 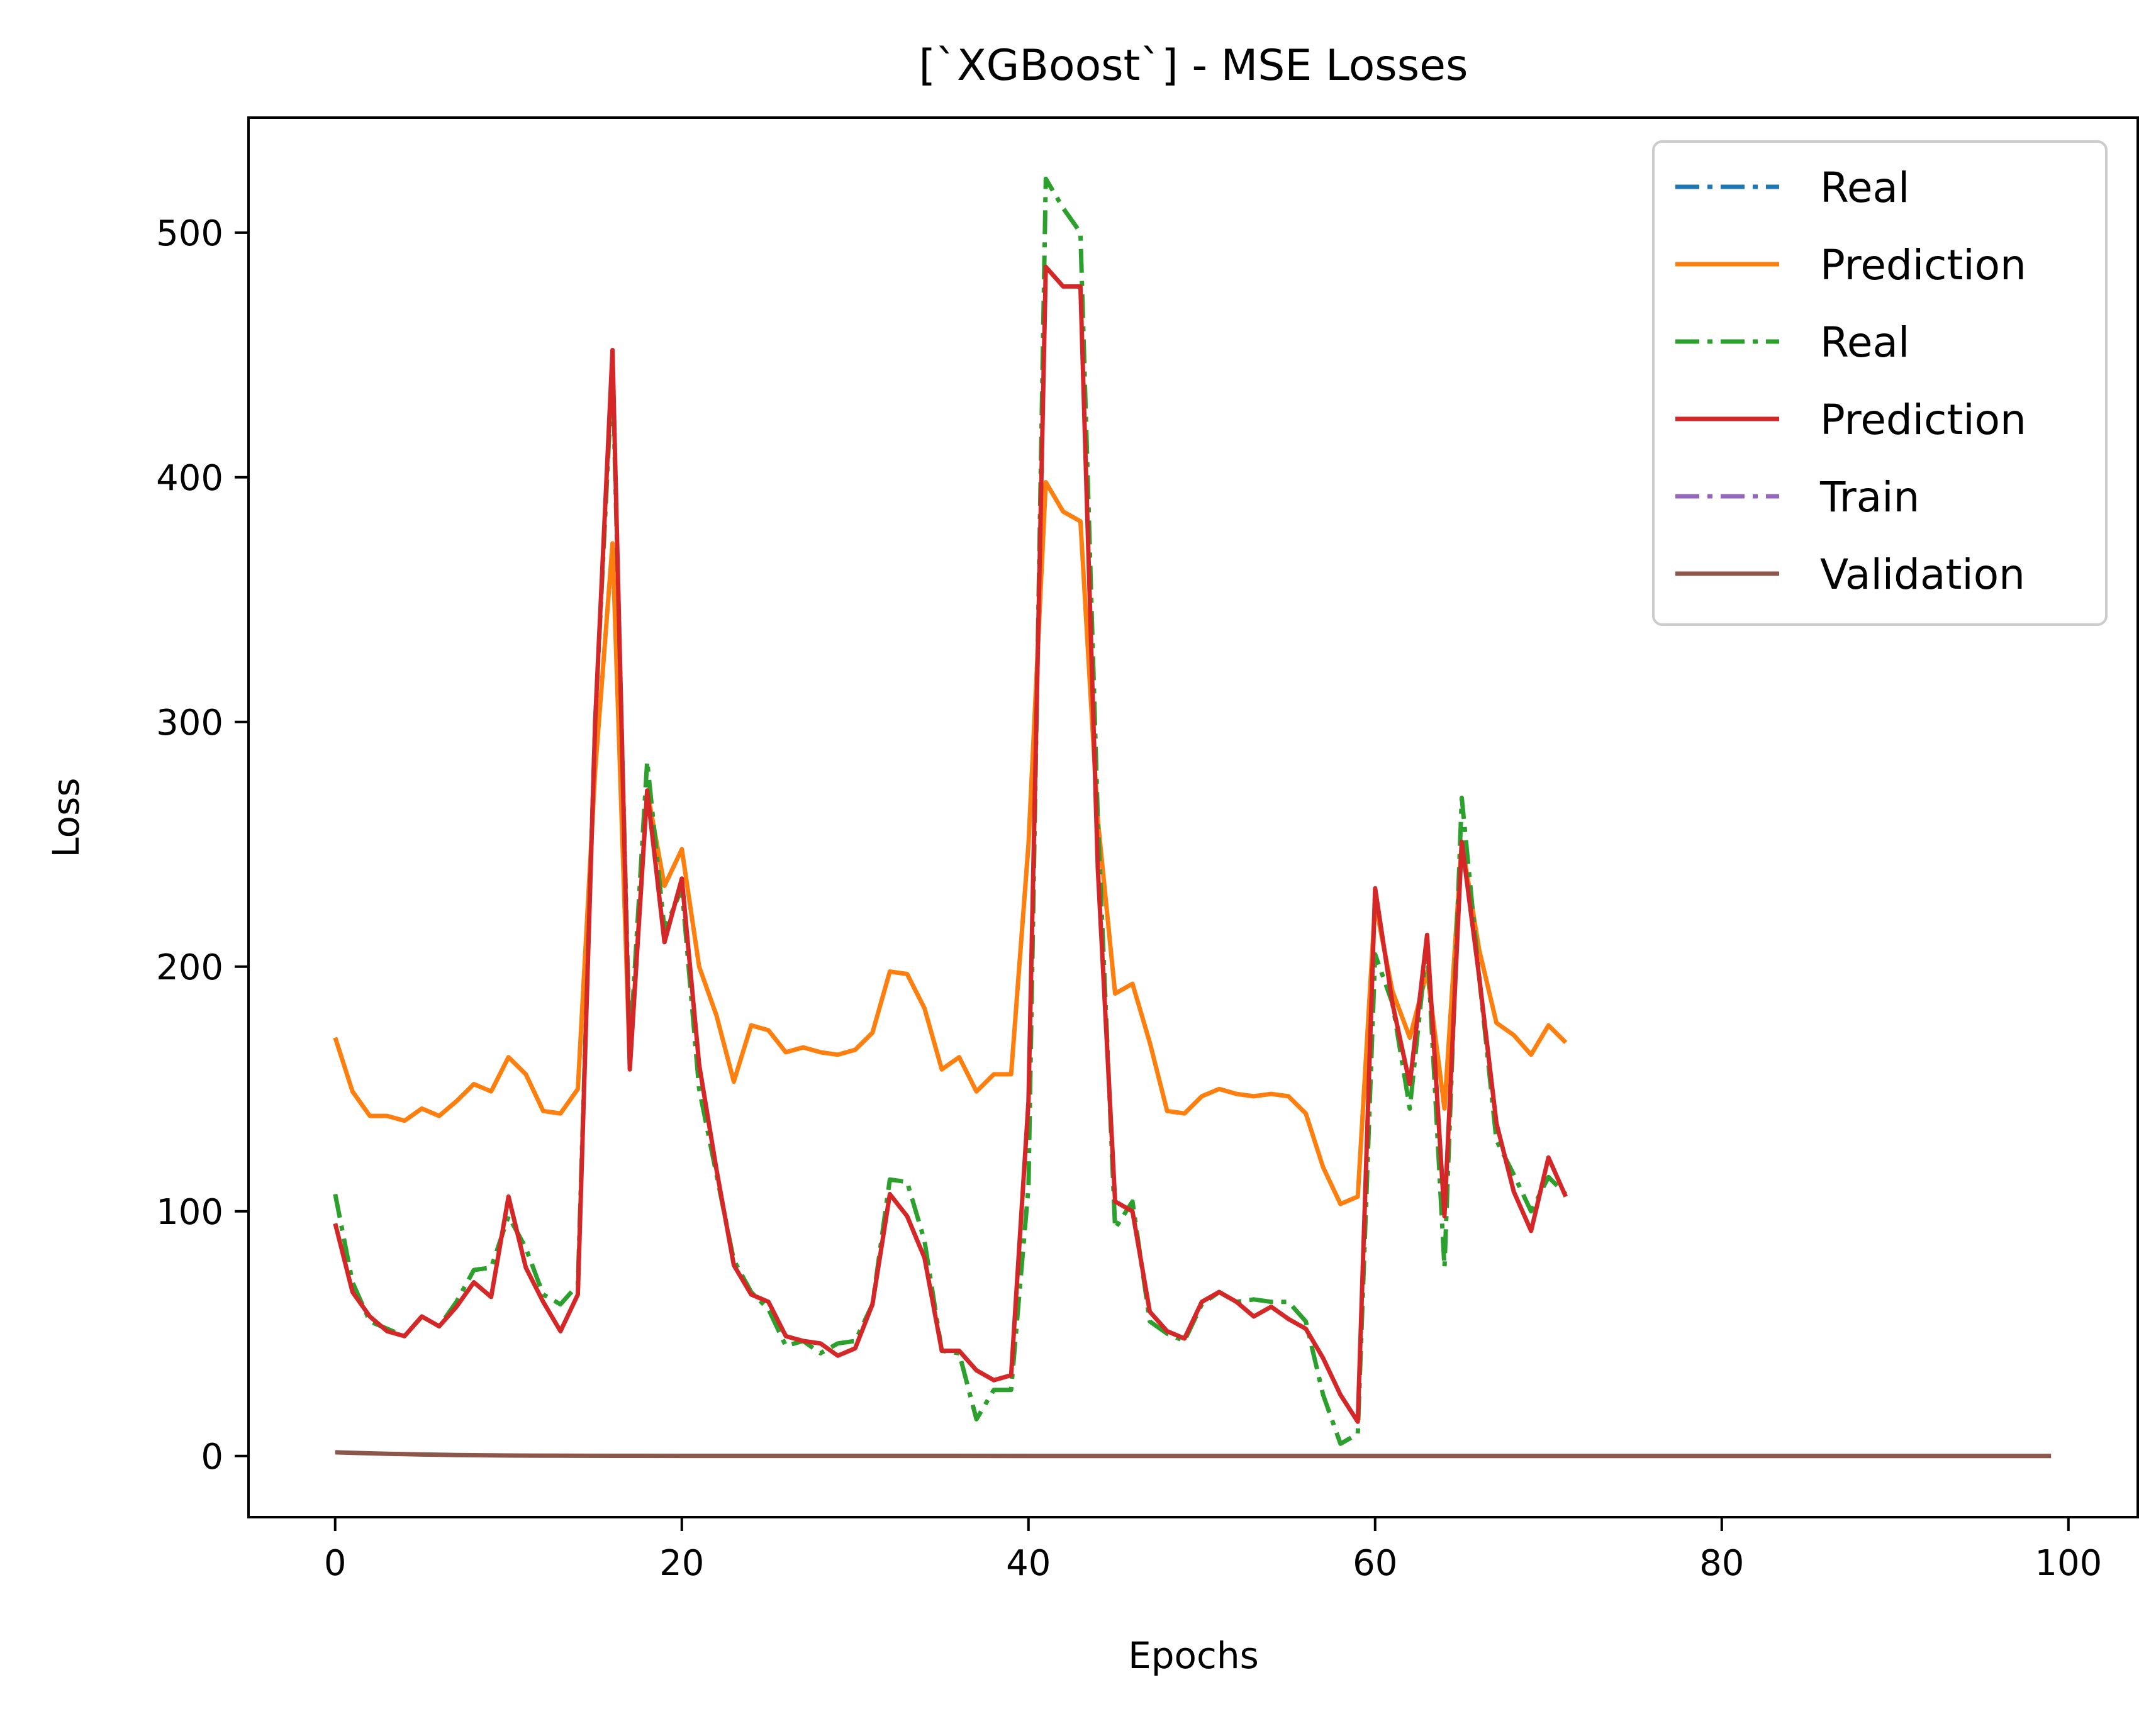 What do you see at coordinates (1923, 574) in the screenshot?
I see `legend-label: Validation` at bounding box center [1923, 574].